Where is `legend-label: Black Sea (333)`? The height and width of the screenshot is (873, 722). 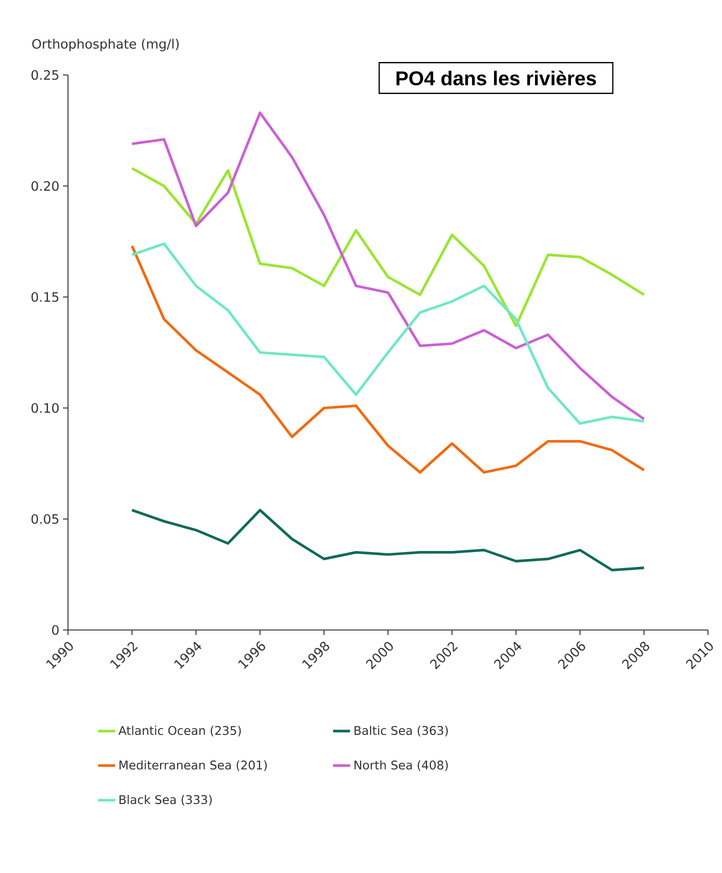 legend-label: Black Sea (333) is located at coordinates (166, 800).